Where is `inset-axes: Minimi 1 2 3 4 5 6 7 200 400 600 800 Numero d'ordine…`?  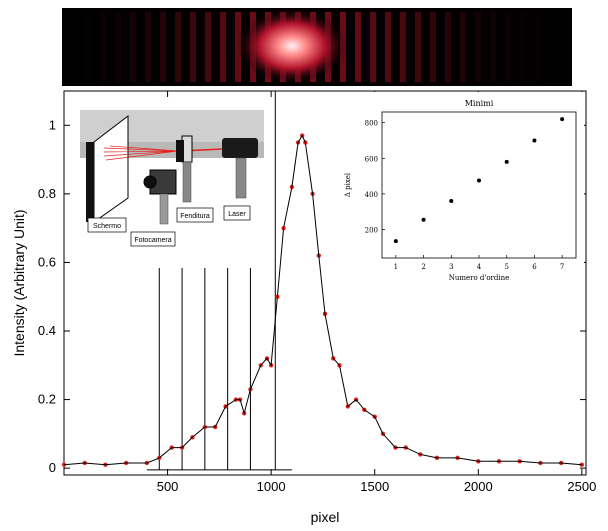
inset-axes: Minimi 1 2 3 4 5 6 7 200 400 600 800 Numero d'ordine… is located at coordinates (454, 190).